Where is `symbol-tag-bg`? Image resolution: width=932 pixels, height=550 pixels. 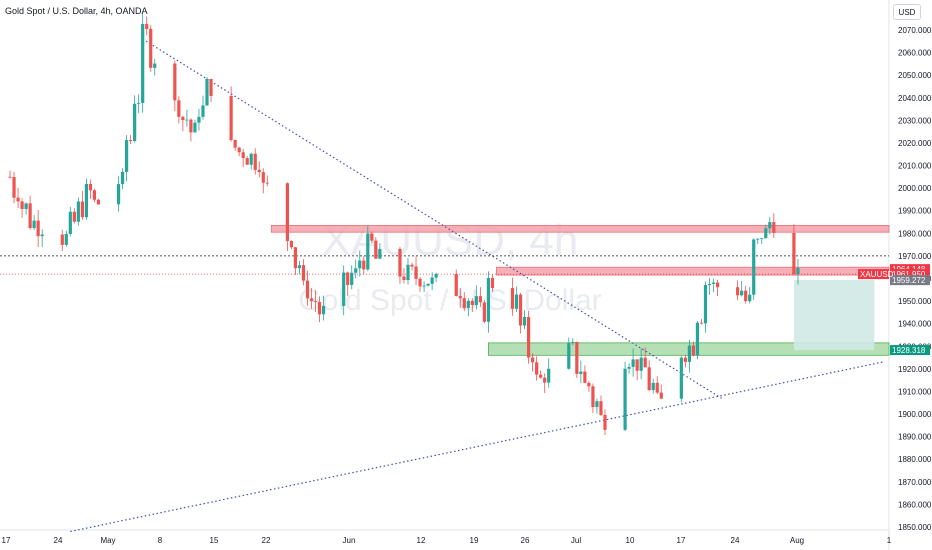
symbol-tag-bg is located at coordinates (873, 274).